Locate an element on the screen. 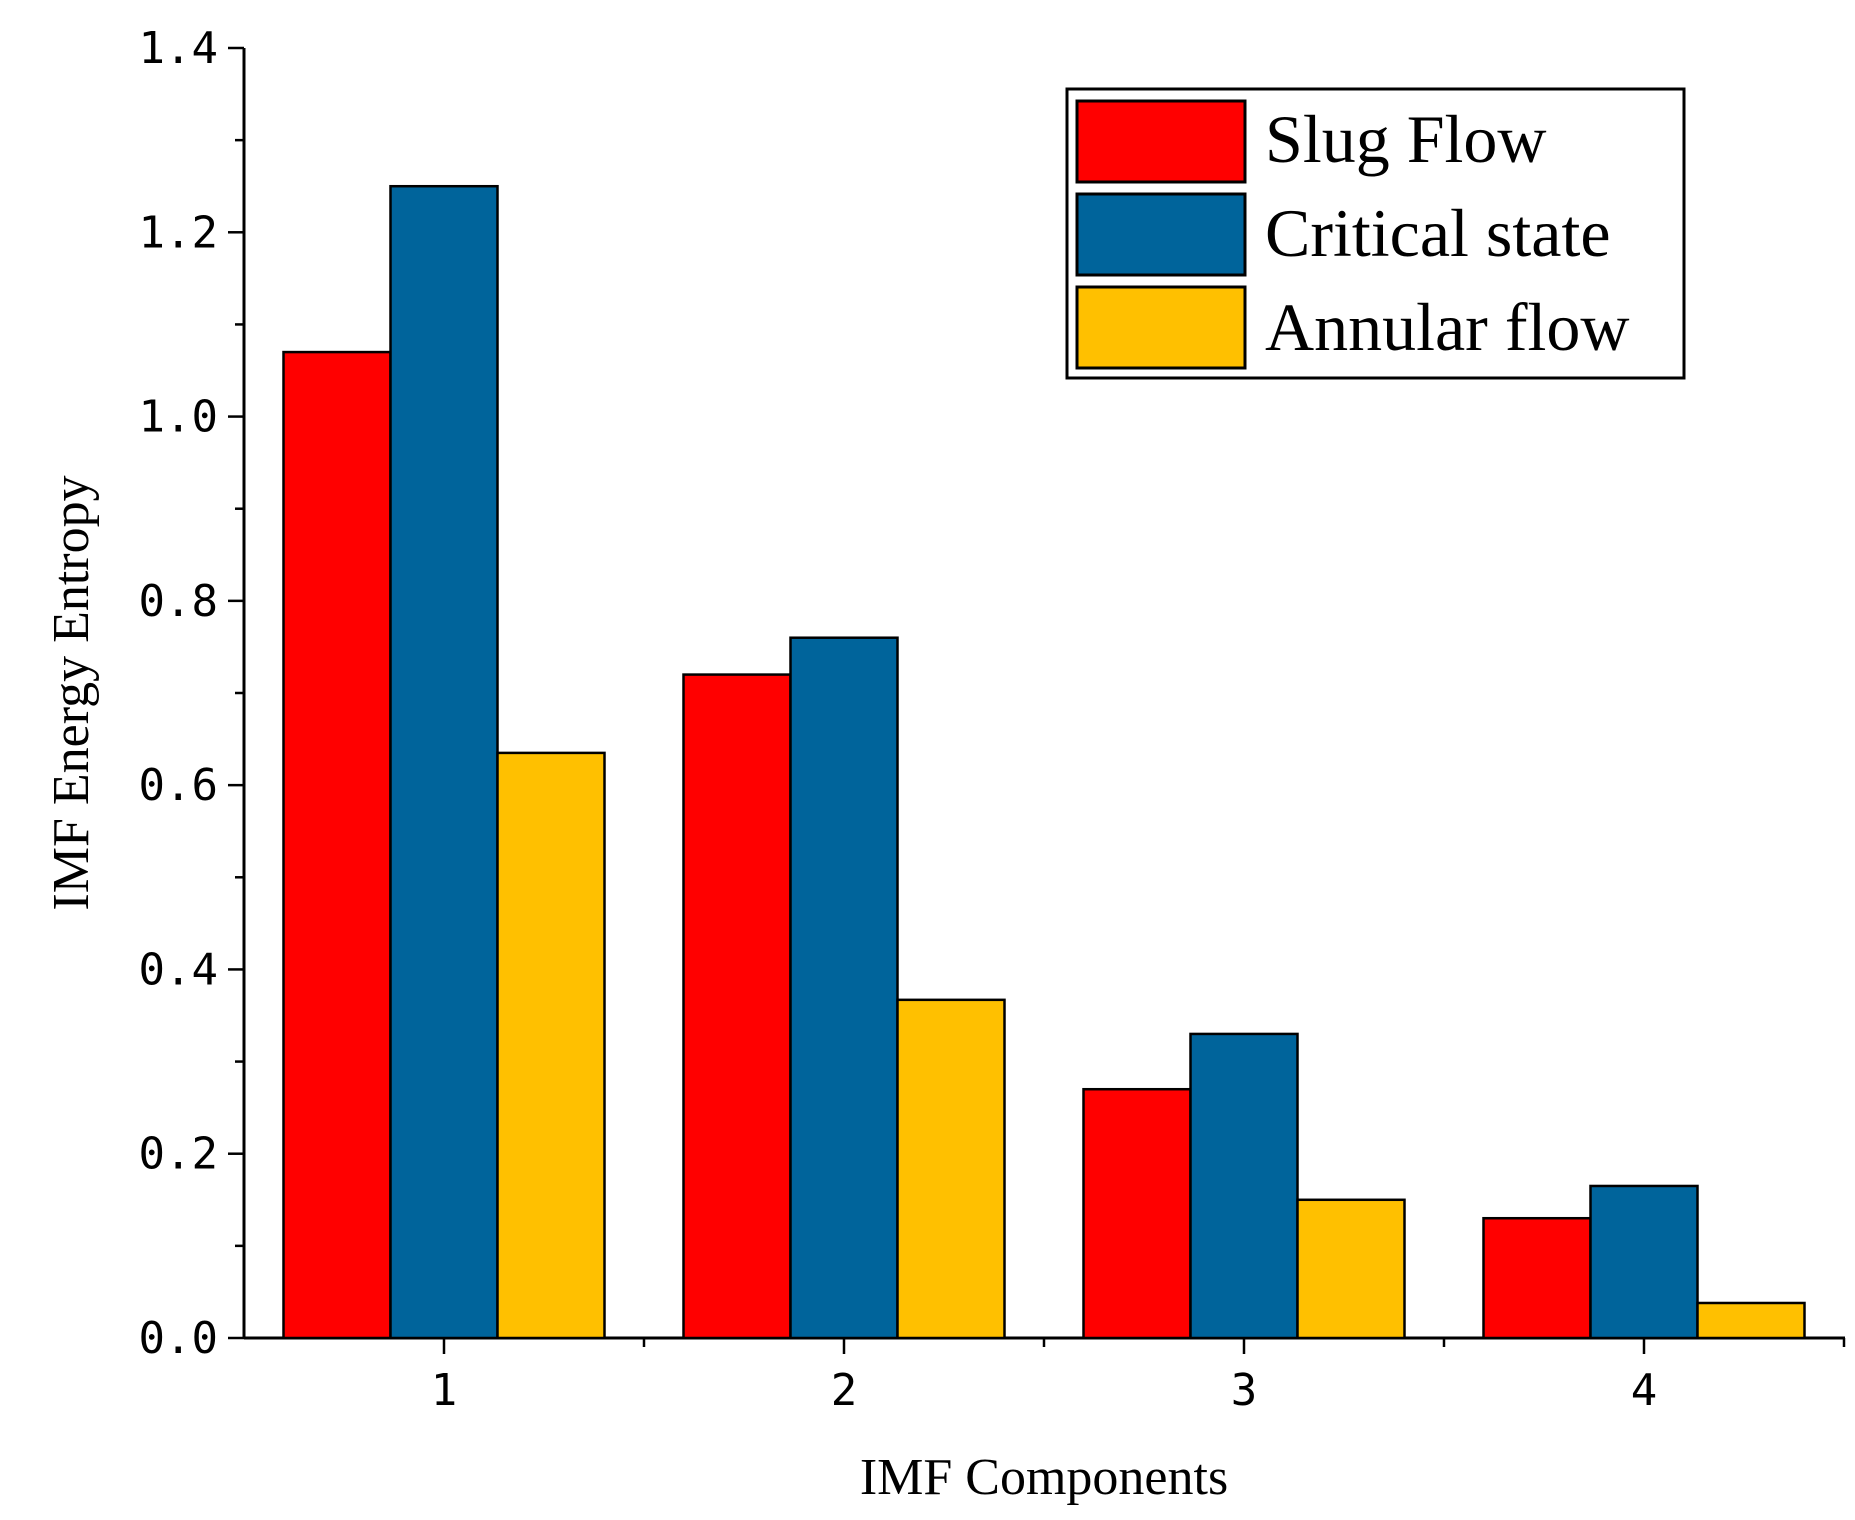  legend-swatch-slug-flow is located at coordinates (1161, 141).